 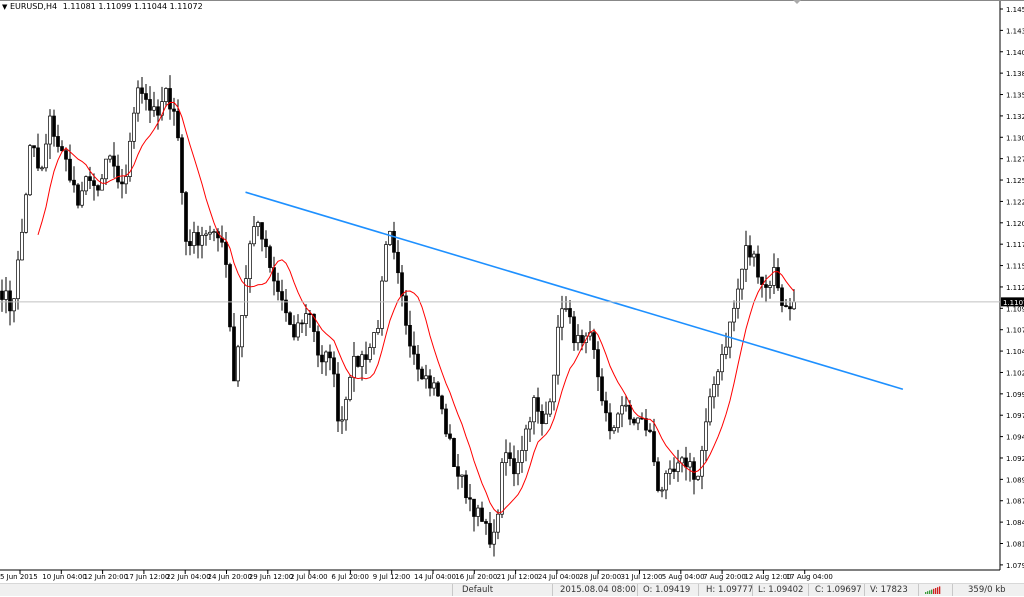 What do you see at coordinates (683, 577) in the screenshot?
I see `x-tick-label: 5 Aug 04:00` at bounding box center [683, 577].